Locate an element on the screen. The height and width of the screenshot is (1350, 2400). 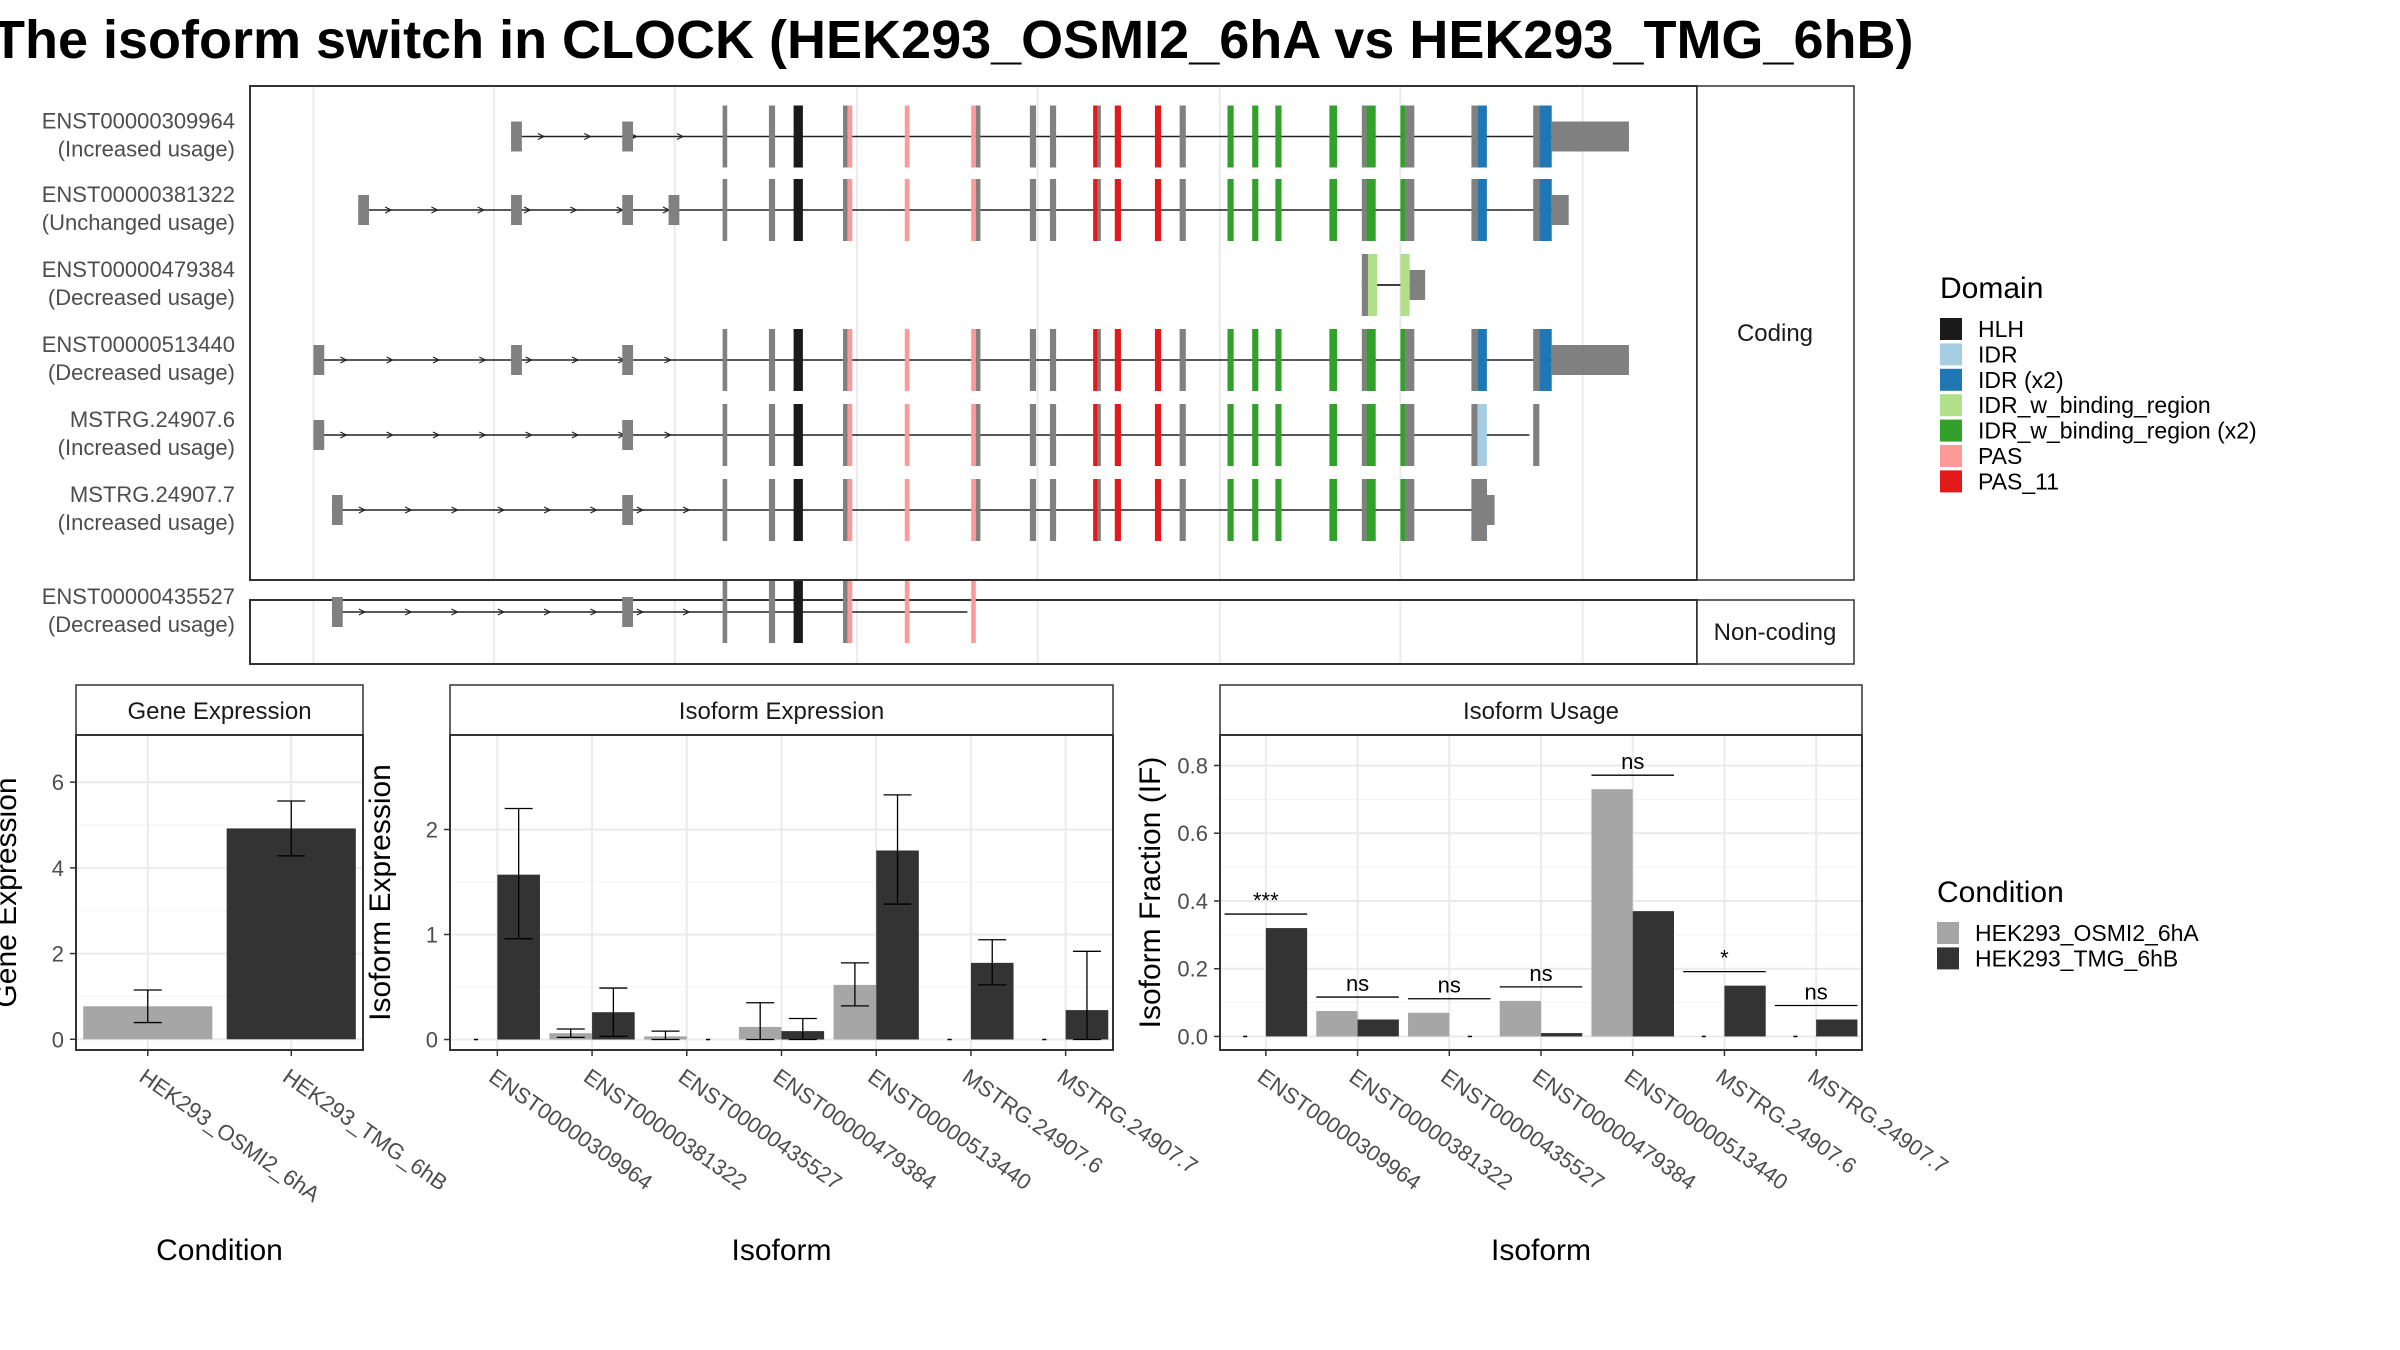
panel-title: Isoform Expression is located at coordinates (781, 711).